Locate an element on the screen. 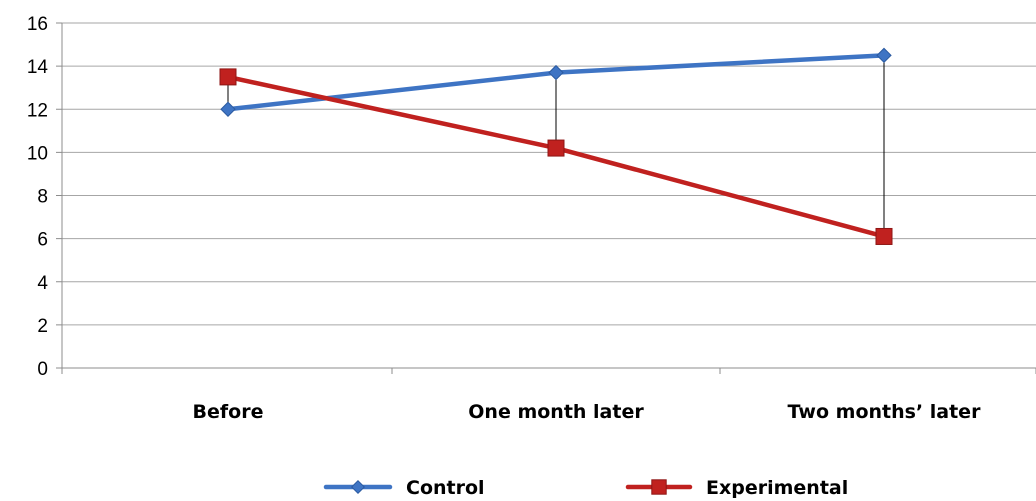  y-axis: 0 2 4 6 8 10 12 14 16 is located at coordinates (45, 197).